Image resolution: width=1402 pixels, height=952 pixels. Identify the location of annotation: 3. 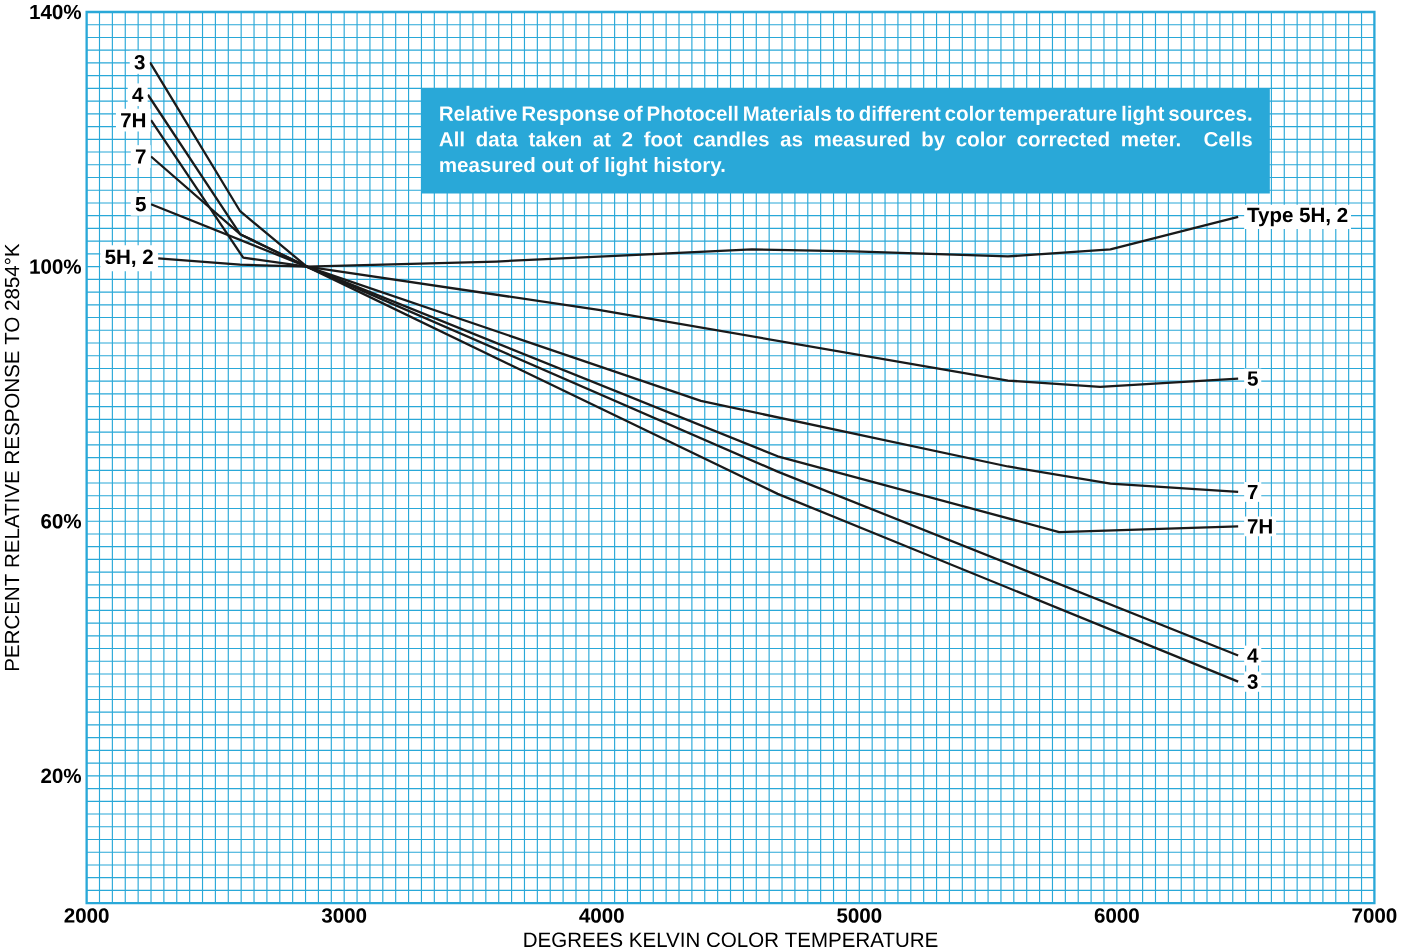
(139, 62).